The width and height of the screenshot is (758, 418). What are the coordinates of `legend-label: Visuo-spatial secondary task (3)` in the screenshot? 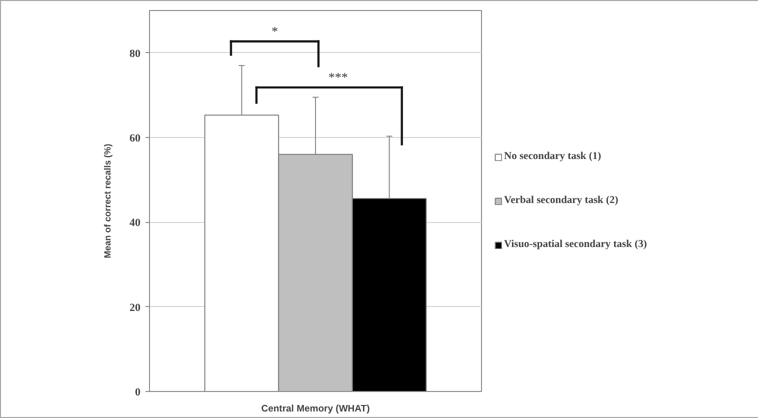 It's located at (576, 245).